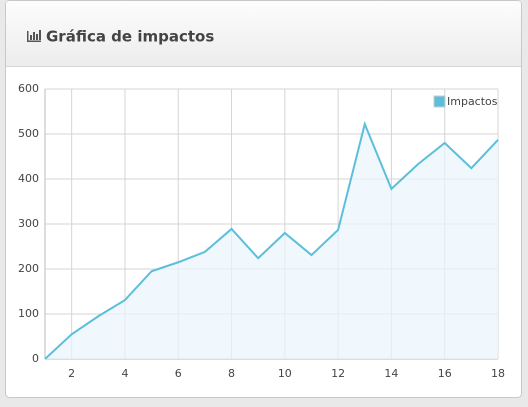 The image size is (528, 407). Describe the element at coordinates (34, 36) in the screenshot. I see `chart-icon` at that location.